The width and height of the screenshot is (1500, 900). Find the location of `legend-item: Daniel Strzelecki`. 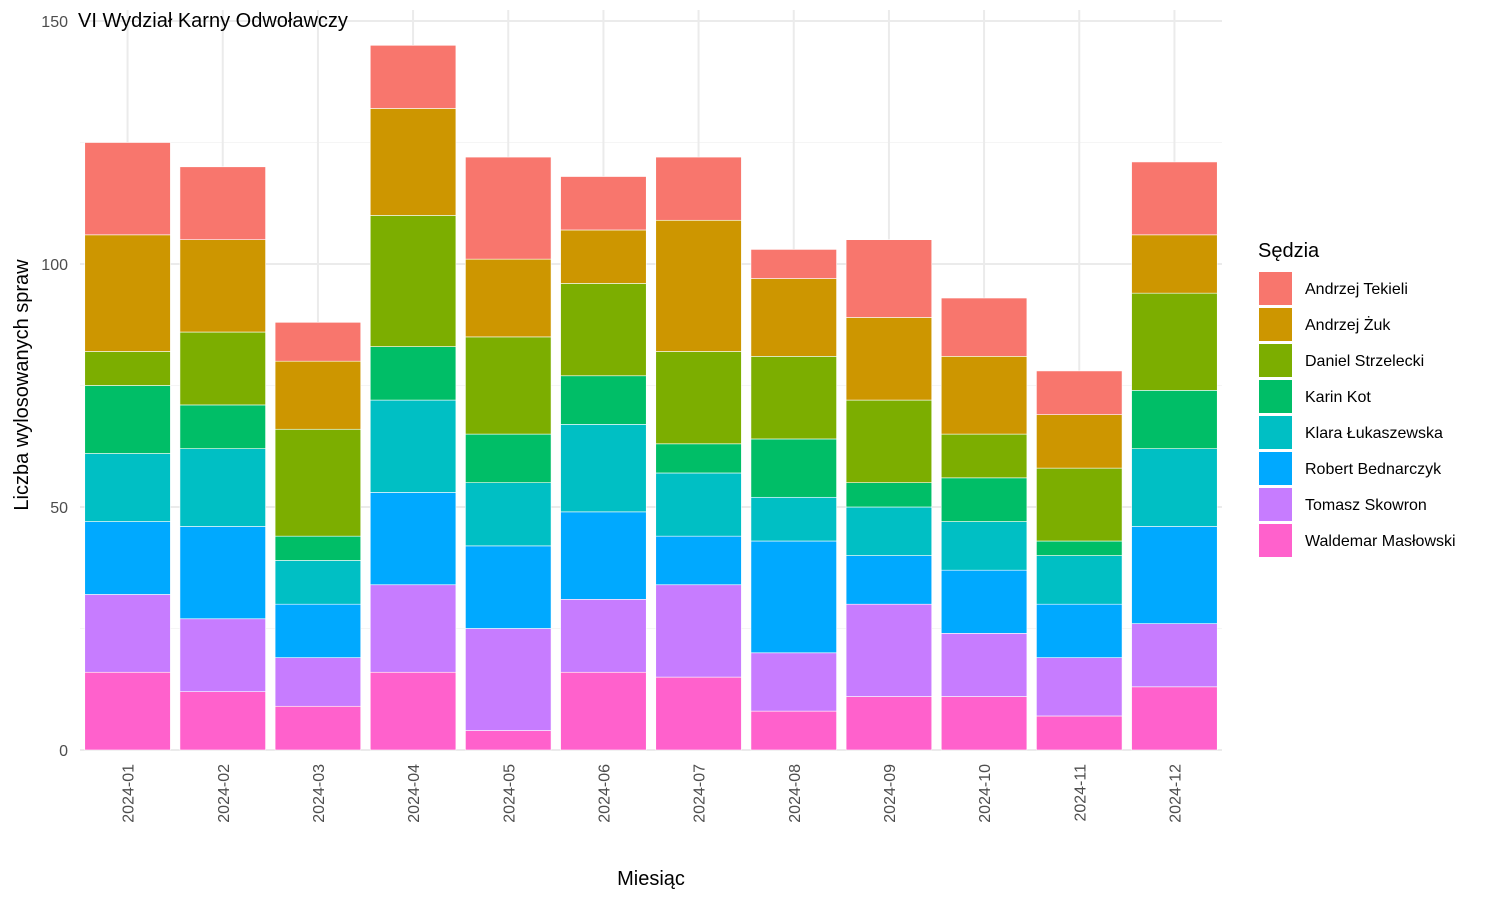

legend-item: Daniel Strzelecki is located at coordinates (1341, 360).